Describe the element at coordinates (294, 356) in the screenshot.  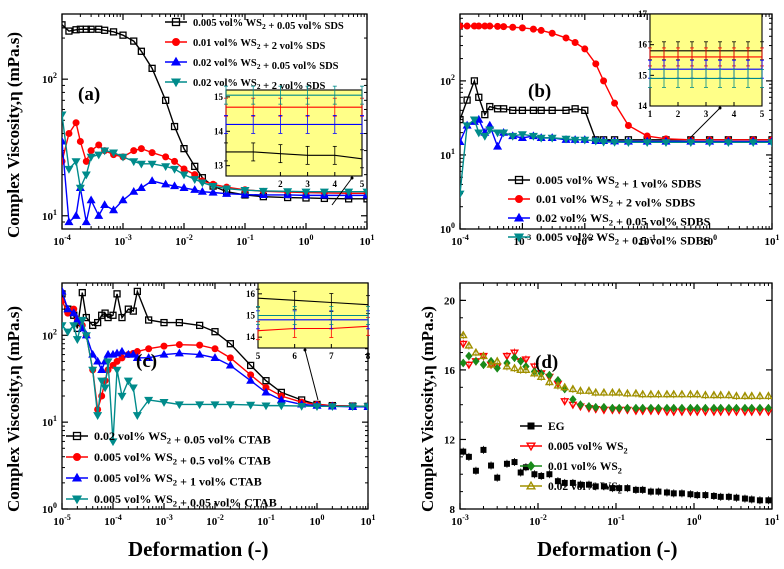
I see `inset-x-tick-label: 6` at that location.